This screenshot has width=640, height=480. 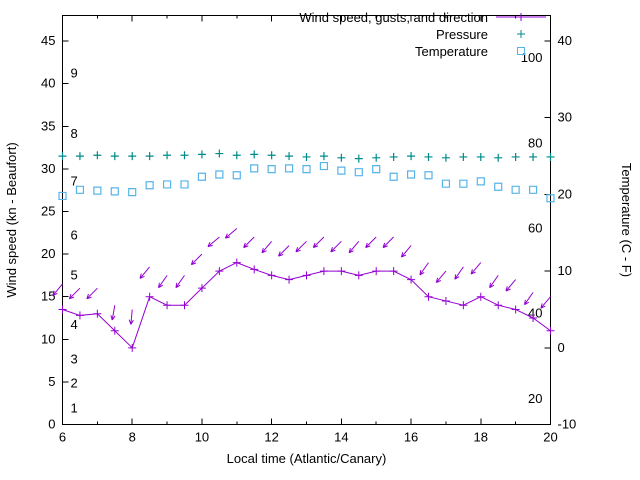 I want to click on y-left-tick-label: 45, so click(x=48, y=40).